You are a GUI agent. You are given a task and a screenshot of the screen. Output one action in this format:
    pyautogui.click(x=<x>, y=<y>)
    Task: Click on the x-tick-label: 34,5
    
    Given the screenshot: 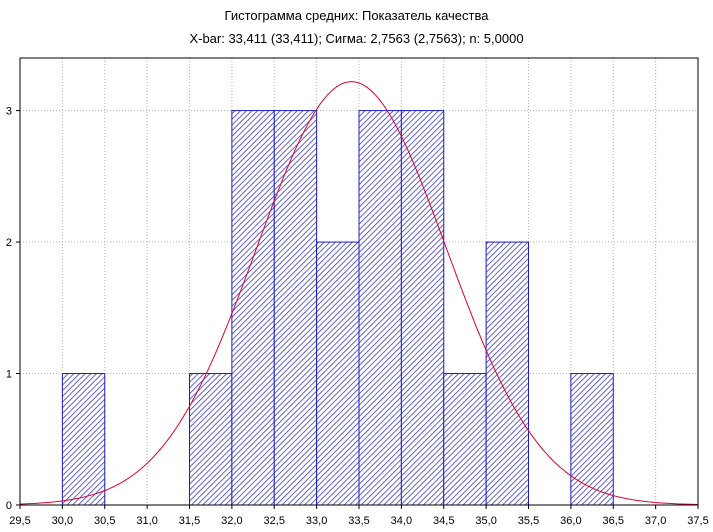 What is the action you would take?
    pyautogui.click(x=443, y=521)
    